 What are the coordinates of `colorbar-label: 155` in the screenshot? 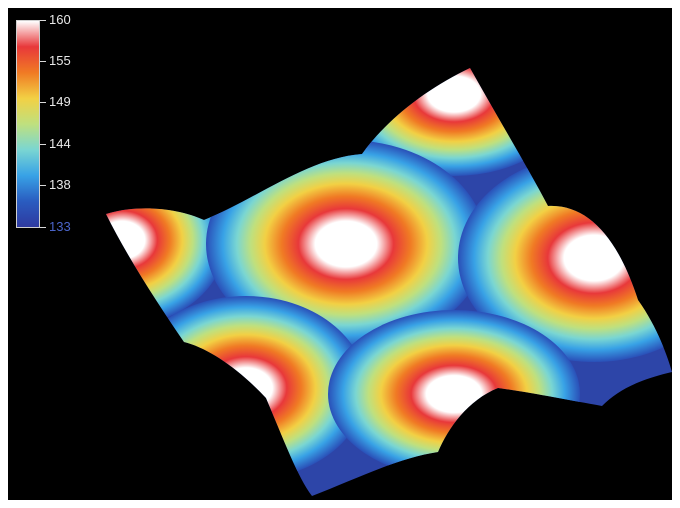 It's located at (60, 60).